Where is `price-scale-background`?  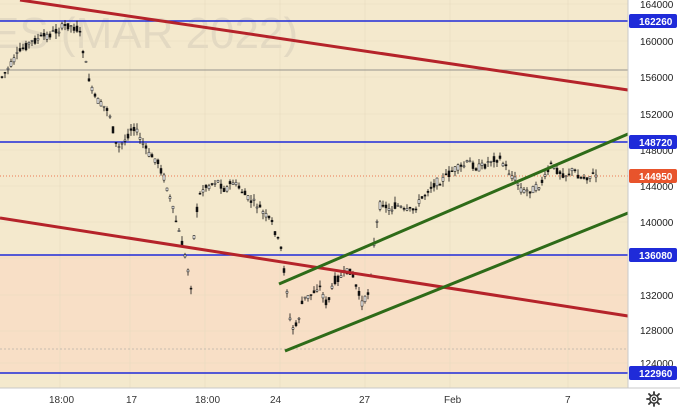 price-scale-background is located at coordinates (654, 194).